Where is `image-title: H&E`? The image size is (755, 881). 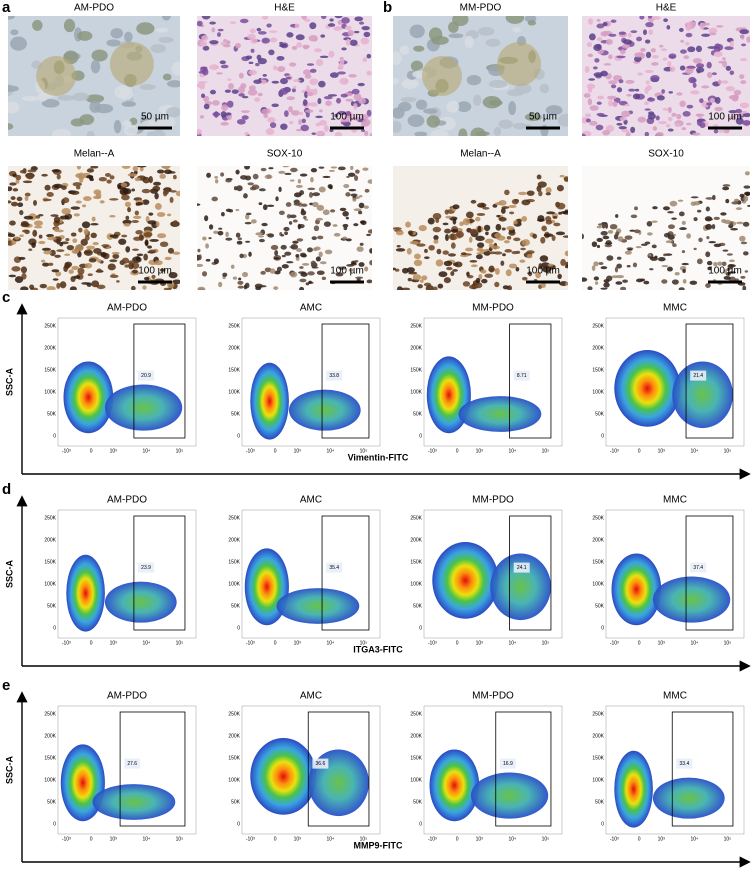
image-title: H&E is located at coordinates (666, 8).